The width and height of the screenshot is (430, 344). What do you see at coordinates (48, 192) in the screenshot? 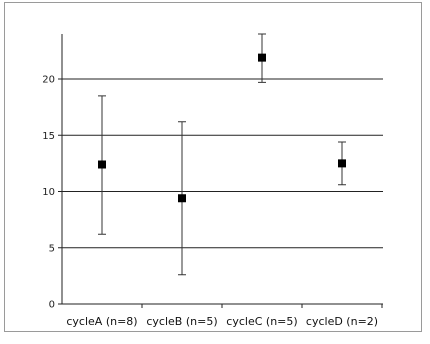
I see `y-tick-label-2: 10` at bounding box center [48, 192].